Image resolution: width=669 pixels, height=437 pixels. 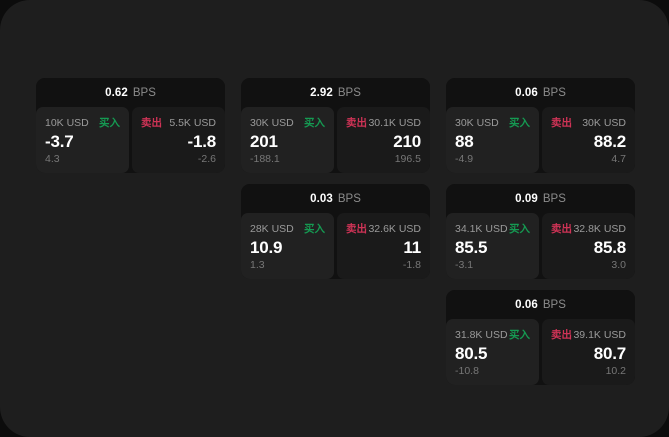 What do you see at coordinates (492, 352) in the screenshot?
I see `buy-side-panel: 31.8K USD 买入 80.5 -10.8` at bounding box center [492, 352].